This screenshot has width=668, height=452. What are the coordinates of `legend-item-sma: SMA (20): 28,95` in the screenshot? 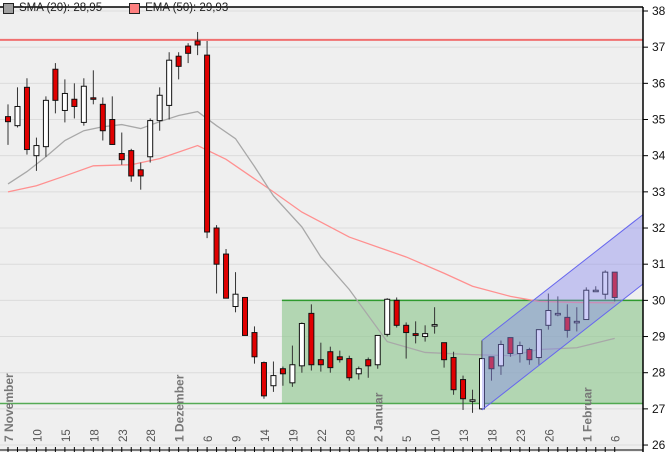 It's located at (52, 8).